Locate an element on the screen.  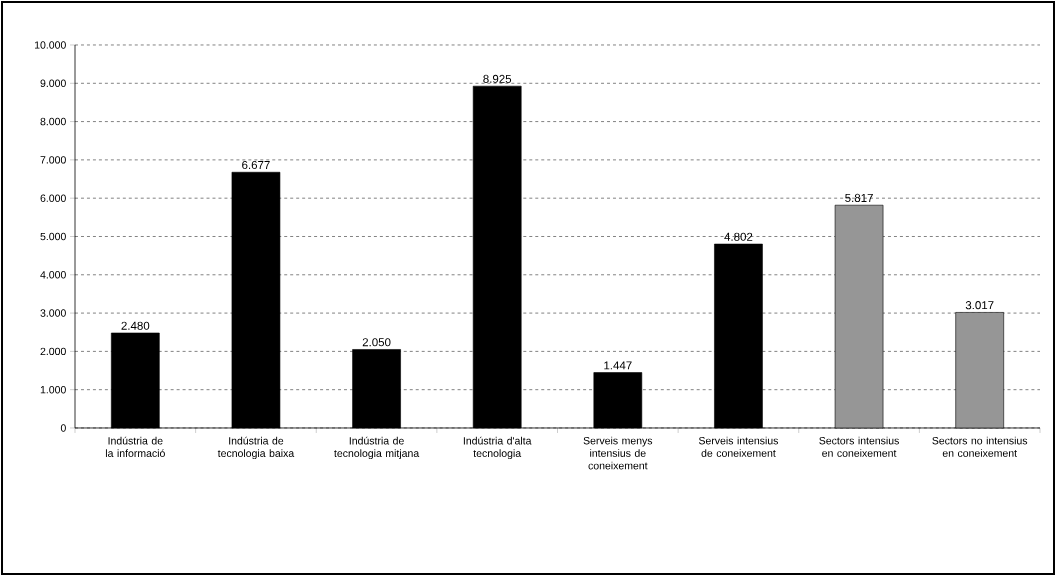
x-tick-label: Indústria de tecnologia baixa is located at coordinates (256, 448).